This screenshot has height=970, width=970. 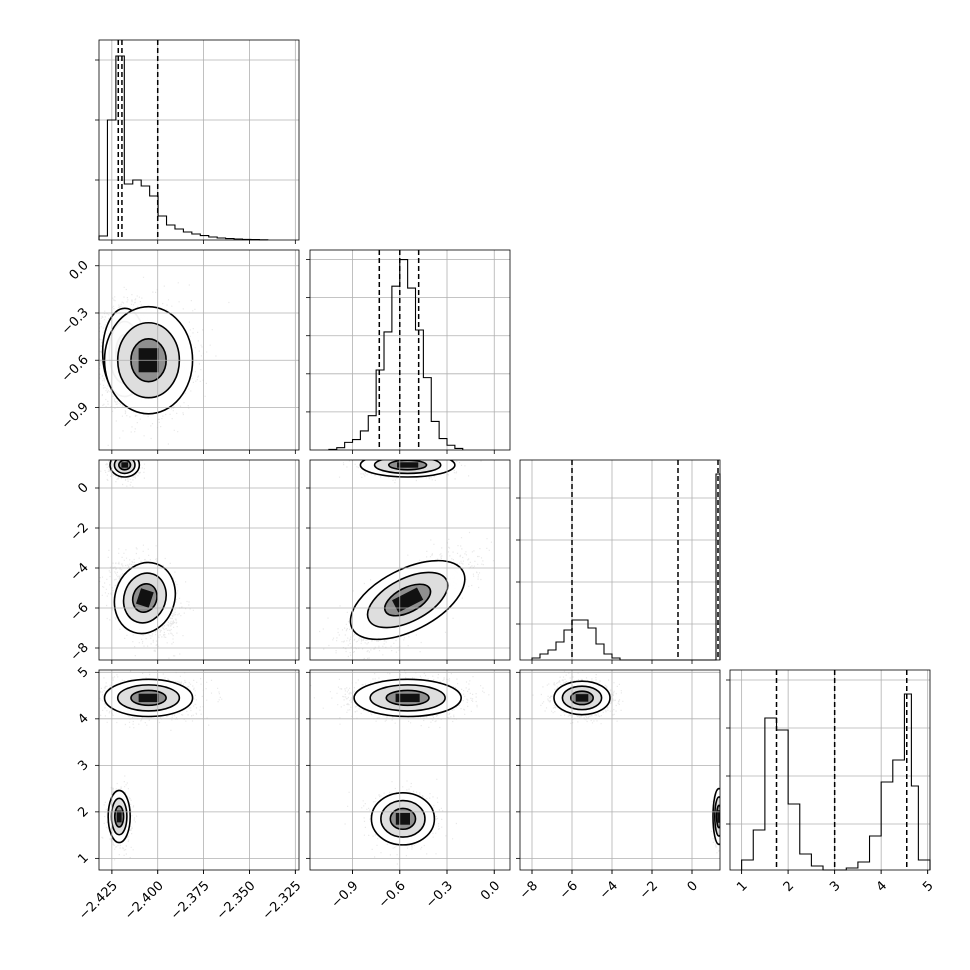 What do you see at coordinates (835, 886) in the screenshot?
I see `x-tick-label-p4: 3` at bounding box center [835, 886].